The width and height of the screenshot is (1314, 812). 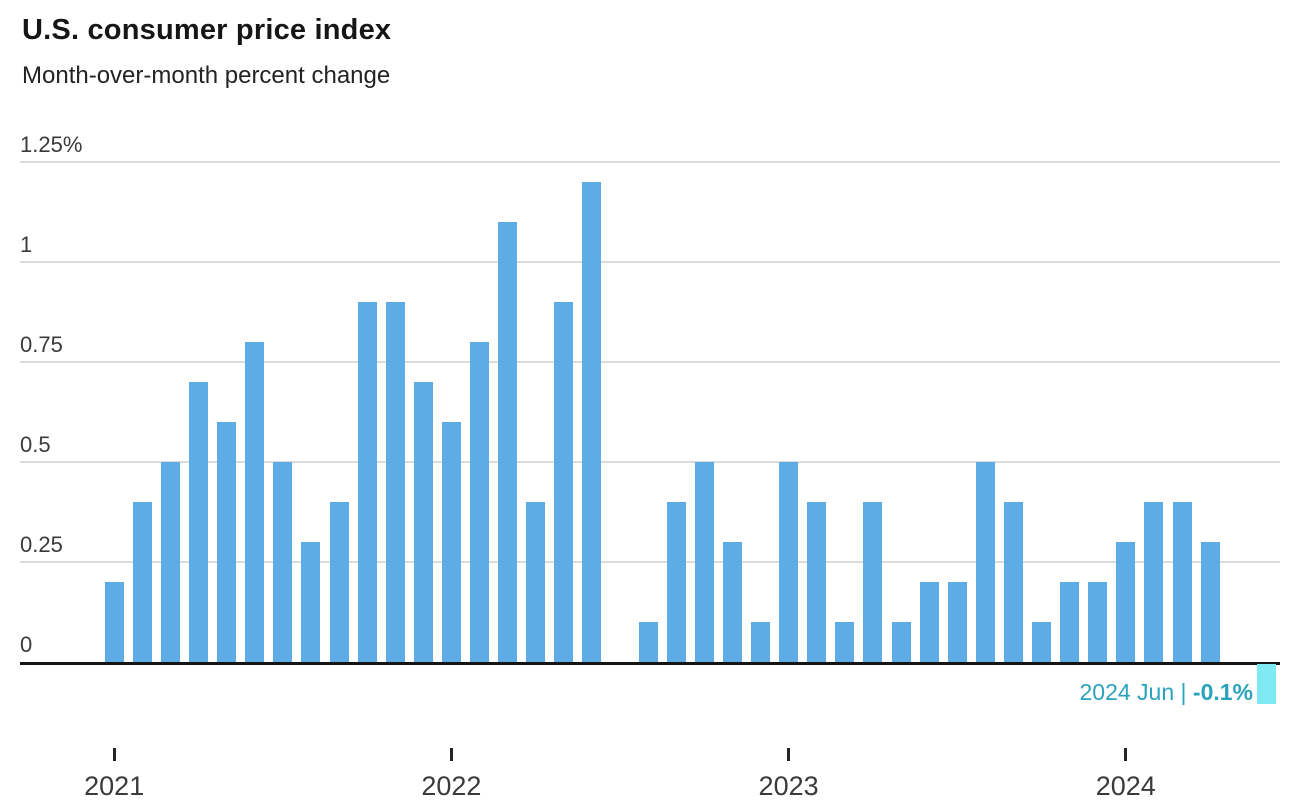 I want to click on bar-2023-jan, so click(x=789, y=562).